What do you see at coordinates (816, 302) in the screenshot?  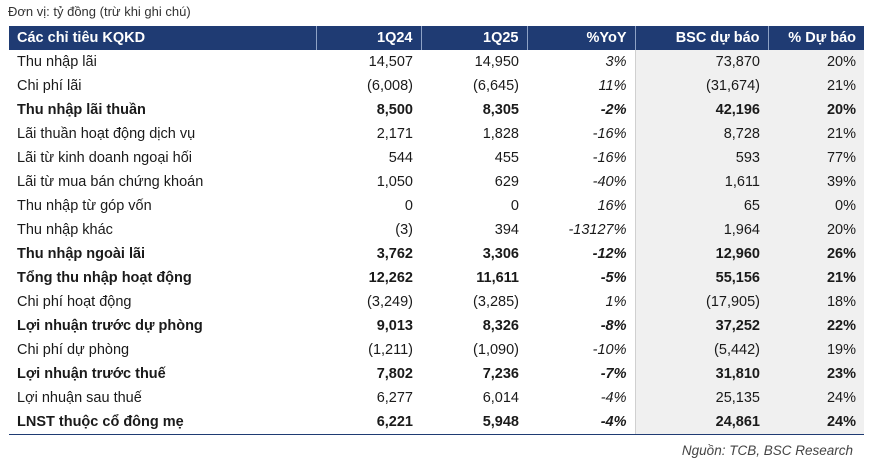 I see `cell-pct-forecast: 18%` at bounding box center [816, 302].